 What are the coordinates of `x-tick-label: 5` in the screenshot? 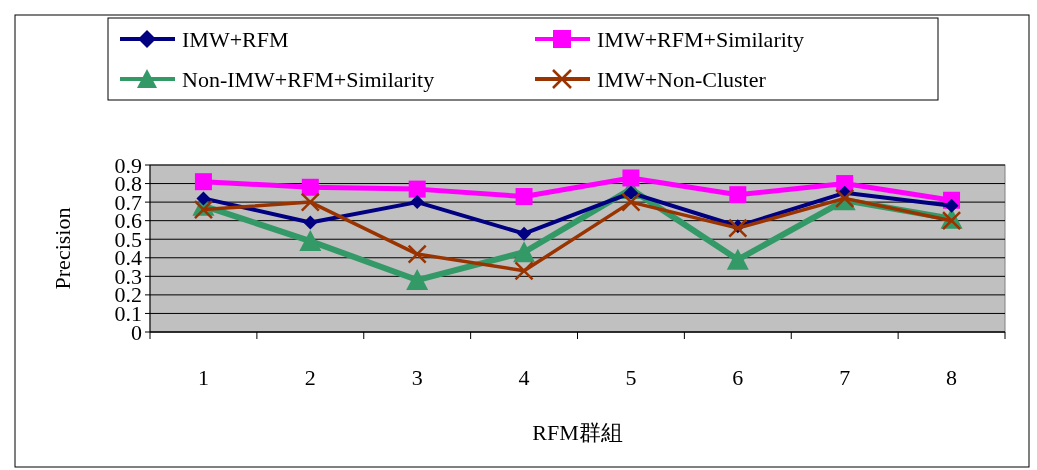 It's located at (631, 377).